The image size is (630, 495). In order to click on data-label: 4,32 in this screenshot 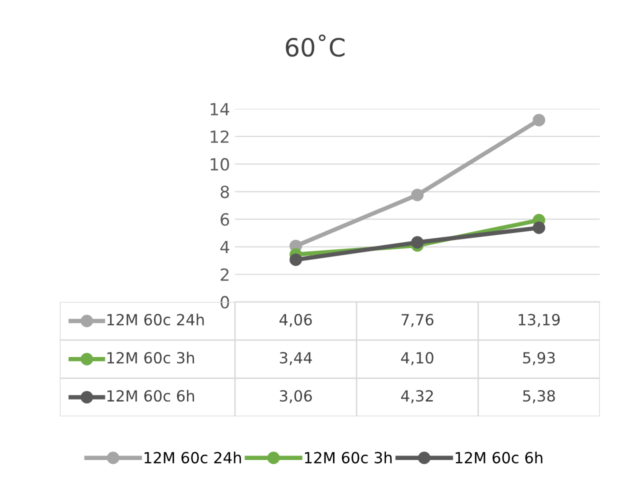, I will do `click(417, 397)`.